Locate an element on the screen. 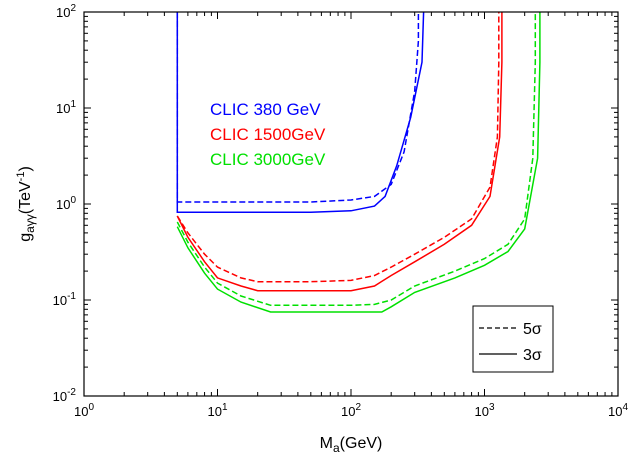  x-tick-label: 10⁴ is located at coordinates (618, 410).